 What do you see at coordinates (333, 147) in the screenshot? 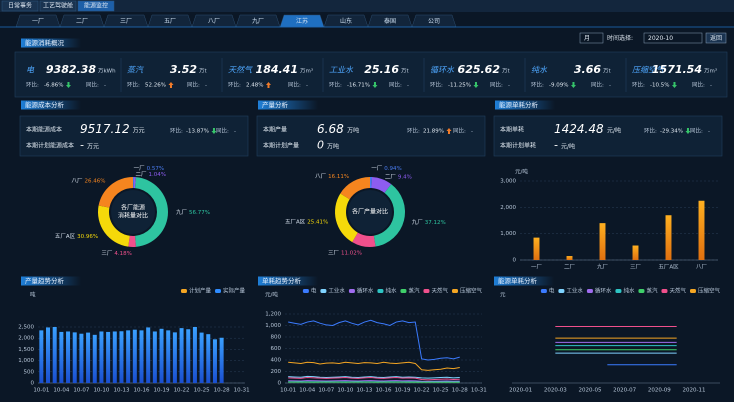
I see `plan-unit: 万吨` at bounding box center [333, 147].